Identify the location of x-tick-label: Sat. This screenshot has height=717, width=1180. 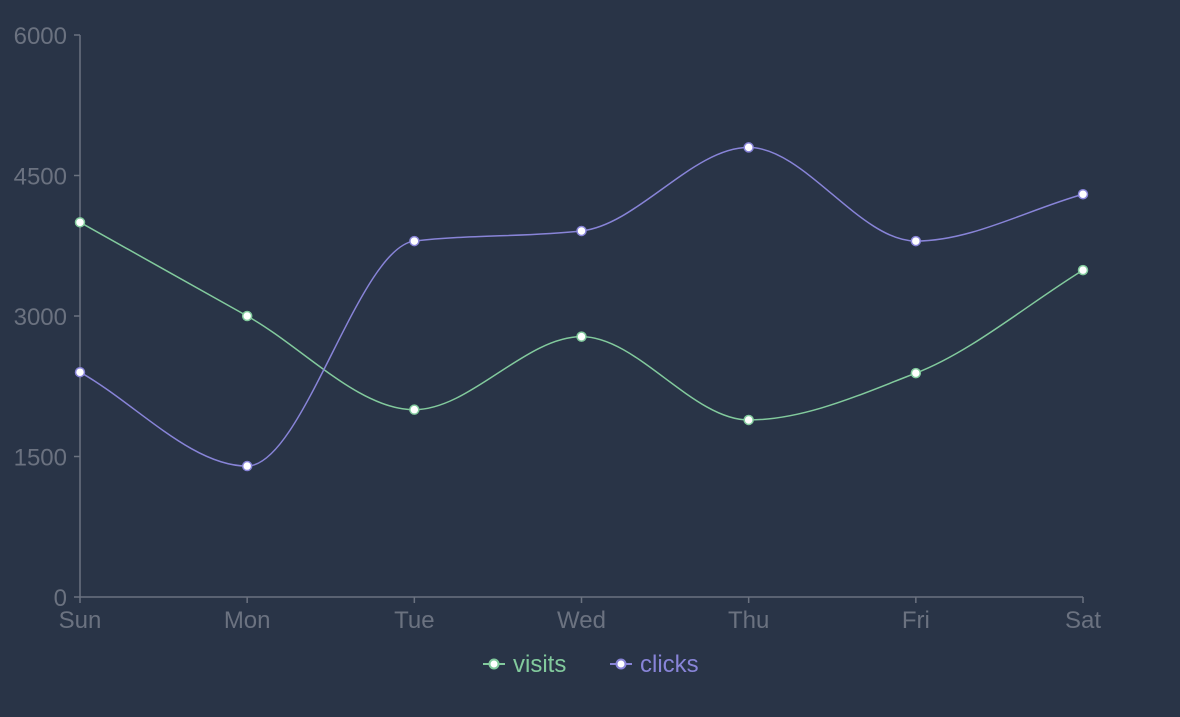
(1083, 620).